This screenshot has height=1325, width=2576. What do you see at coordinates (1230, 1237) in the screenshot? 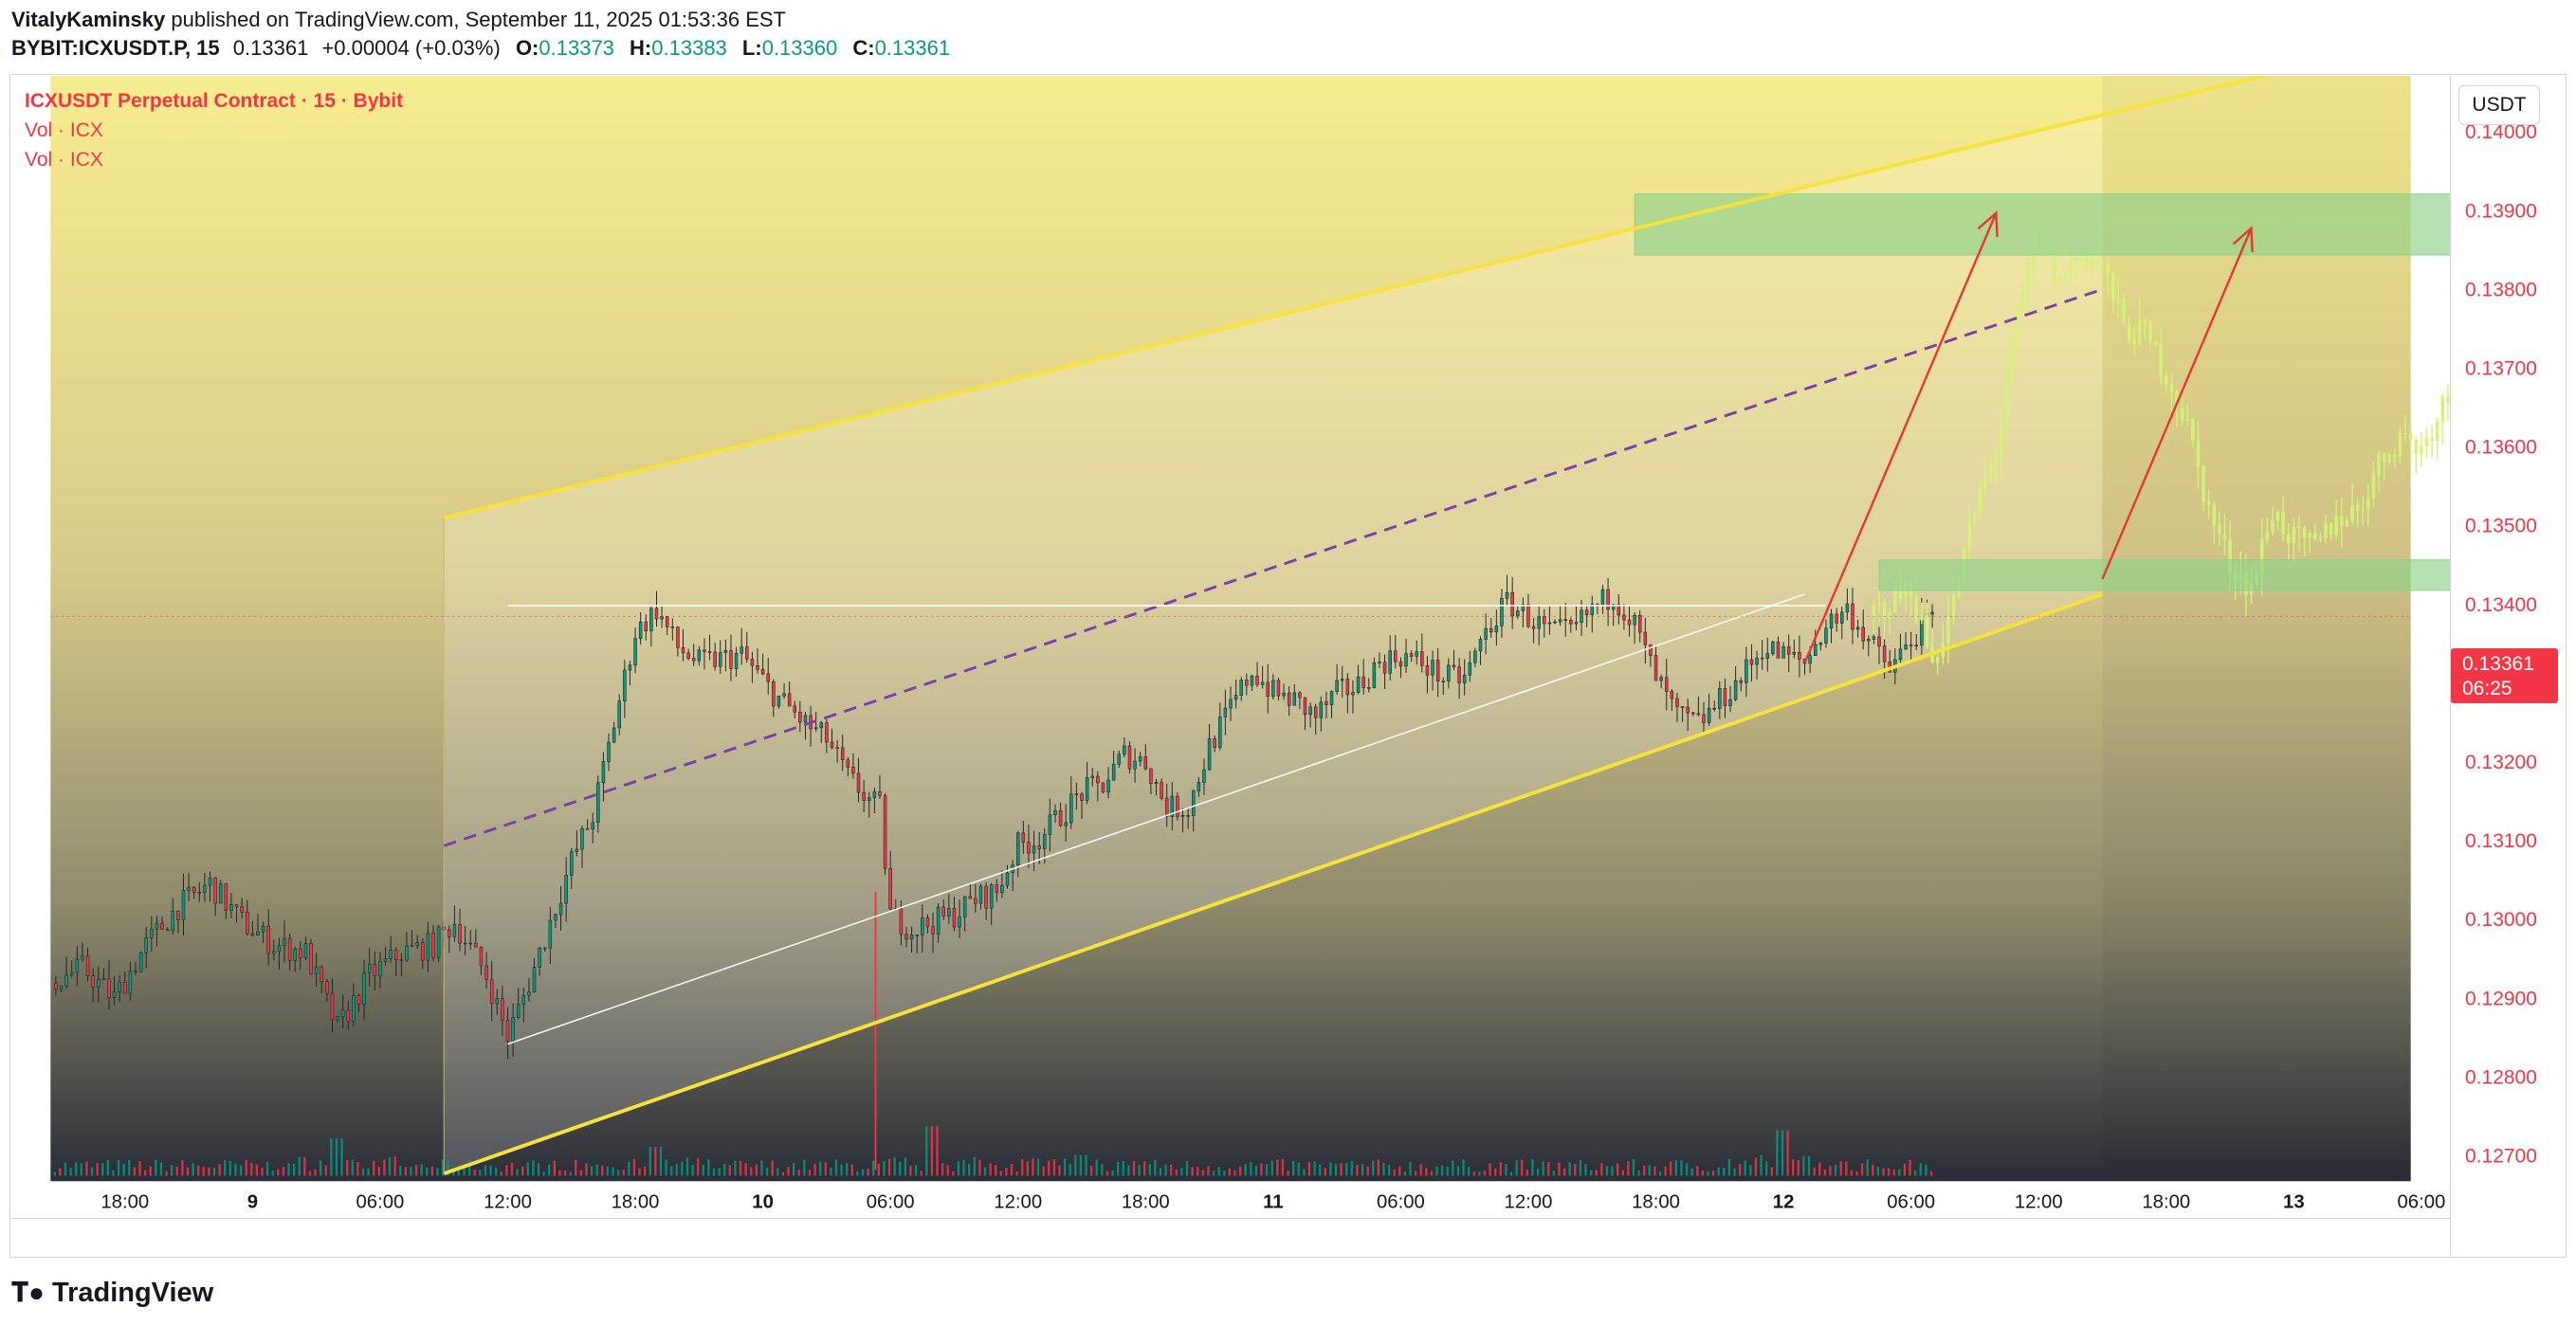
I see `time-axis` at bounding box center [1230, 1237].